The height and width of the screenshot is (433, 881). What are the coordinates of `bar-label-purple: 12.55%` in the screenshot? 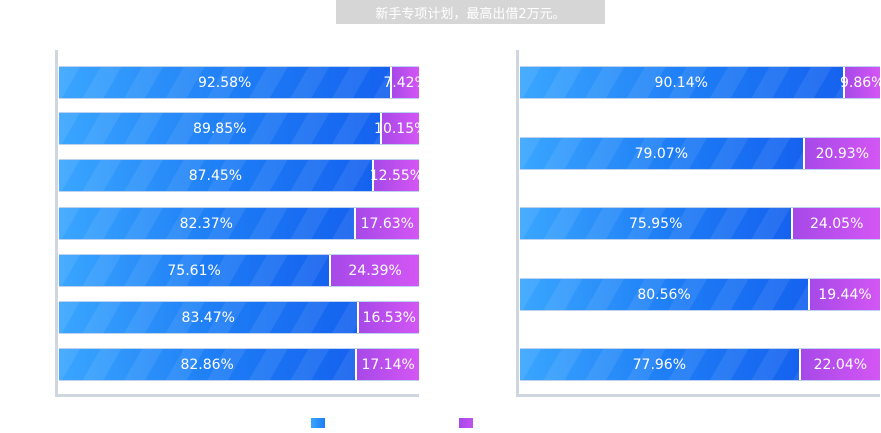 It's located at (396, 175).